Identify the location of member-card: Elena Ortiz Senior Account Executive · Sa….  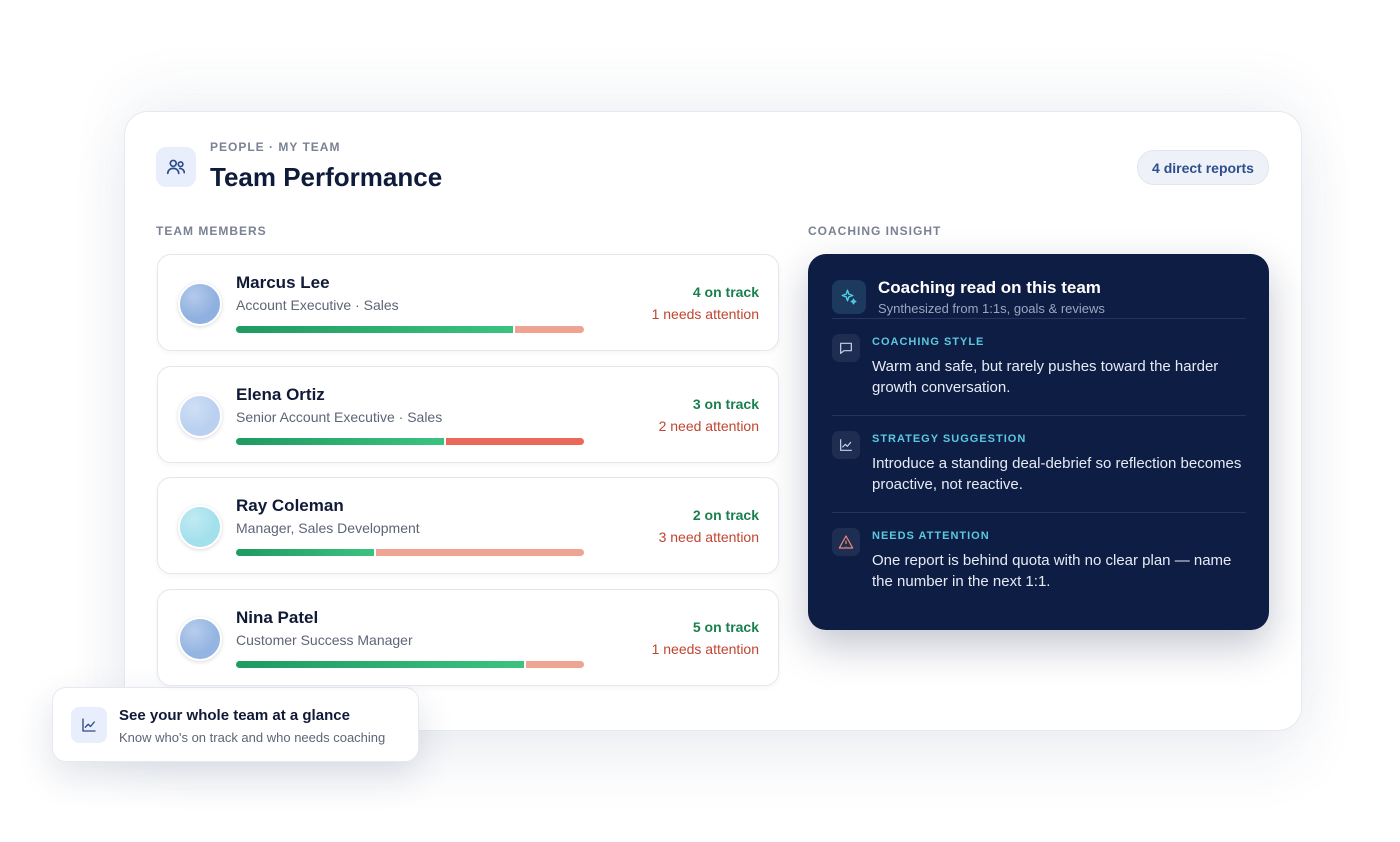
(468, 414).